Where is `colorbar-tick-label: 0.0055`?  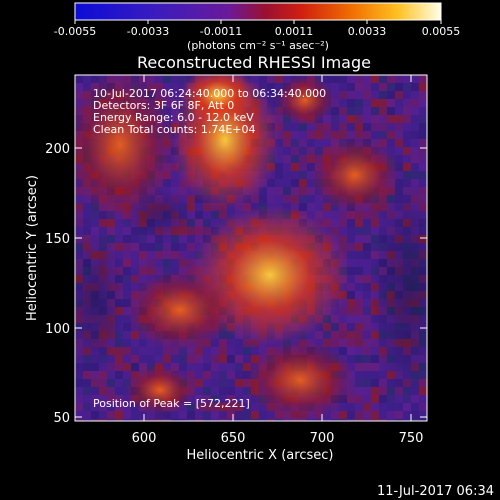 colorbar-tick-label: 0.0055 is located at coordinates (441, 31).